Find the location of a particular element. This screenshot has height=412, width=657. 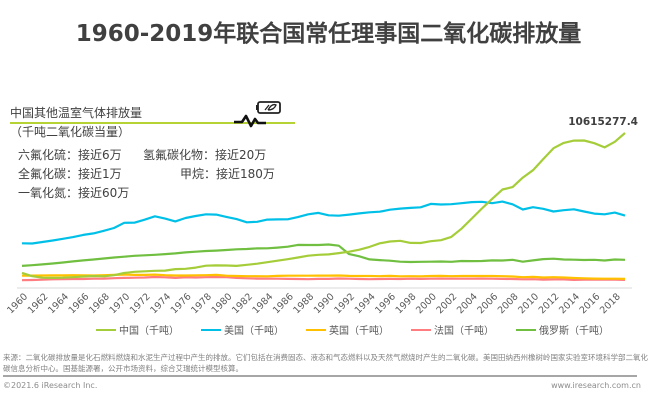

battery-leaf-pulse-icon is located at coordinates (257, 114).